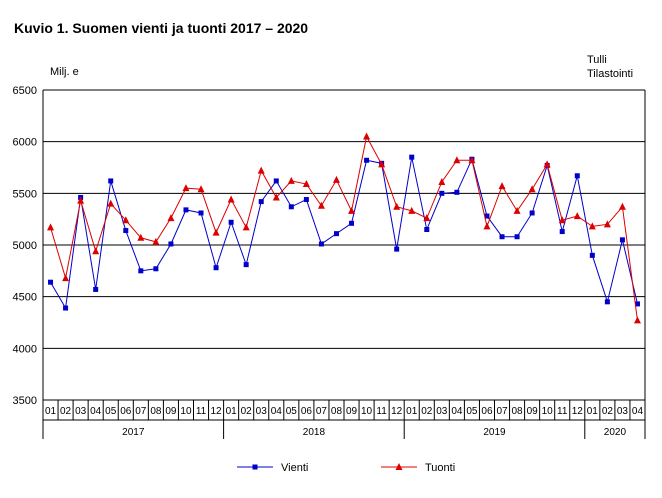 The width and height of the screenshot is (662, 498). What do you see at coordinates (615, 432) in the screenshot?
I see `year-label: 2020` at bounding box center [615, 432].